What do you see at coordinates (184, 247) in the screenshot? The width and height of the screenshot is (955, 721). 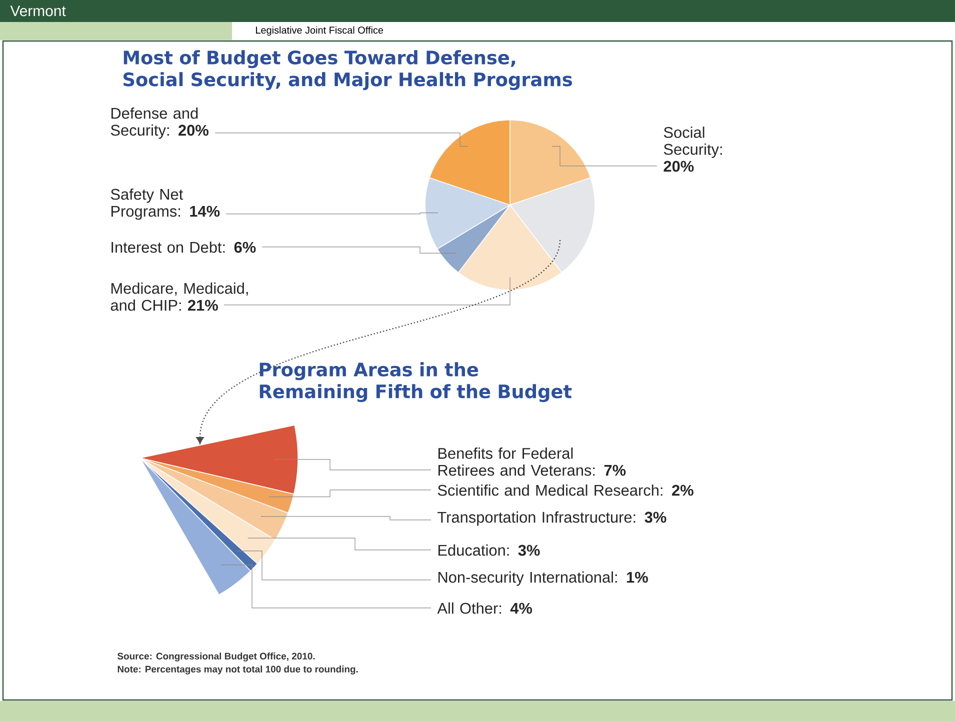 I see `slice-label: Interest on Debt: 6%` at bounding box center [184, 247].